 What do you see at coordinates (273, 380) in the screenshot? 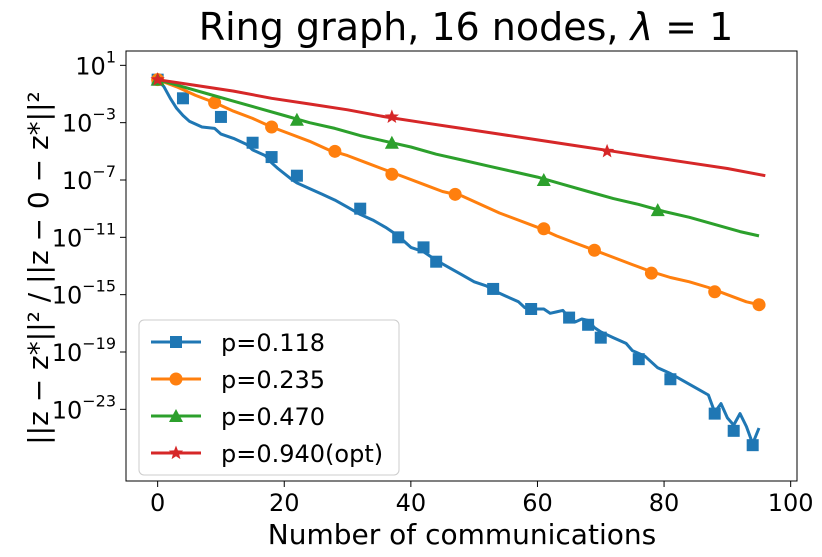
I see `legend-label: p=0.235` at bounding box center [273, 380].